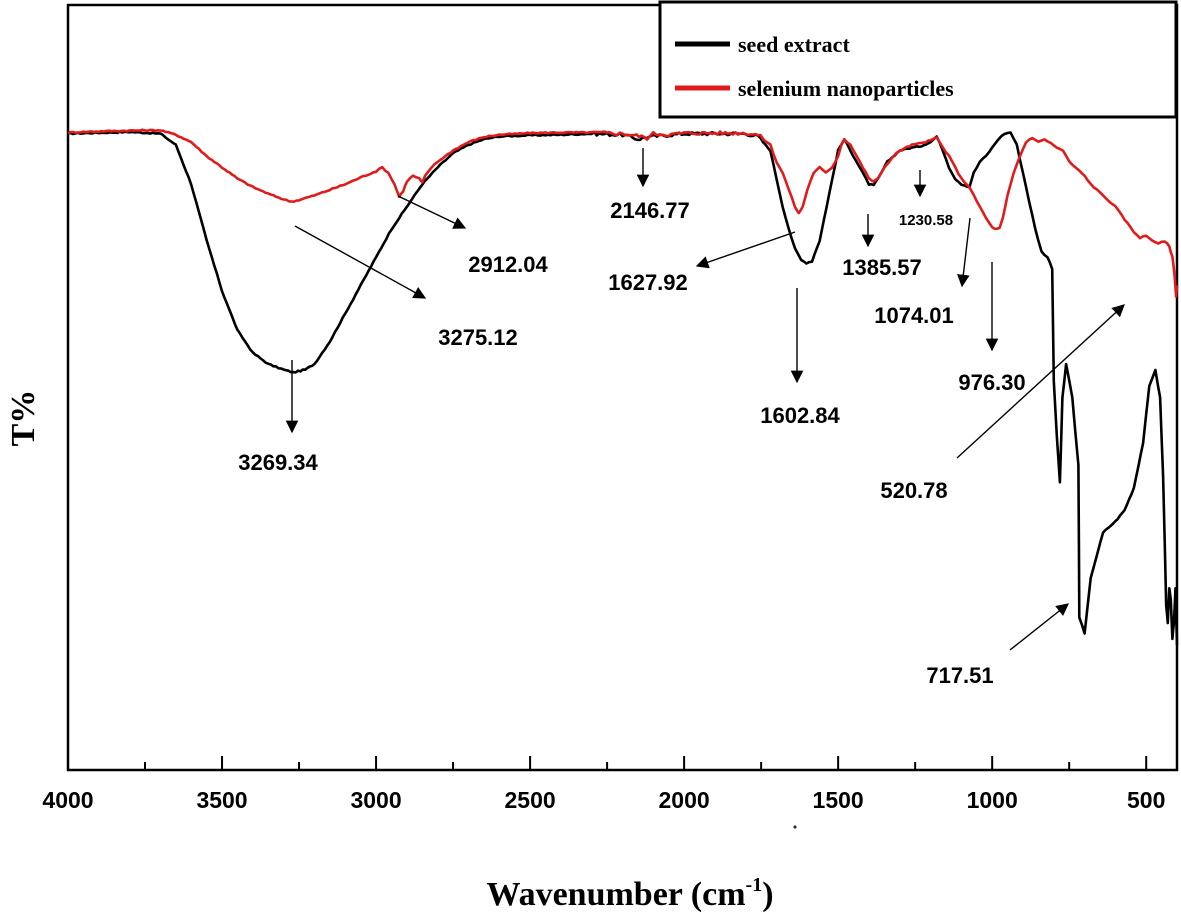 The image size is (1181, 923). Describe the element at coordinates (650, 210) in the screenshot. I see `annotation-label-2146.77: 2146.77` at that location.